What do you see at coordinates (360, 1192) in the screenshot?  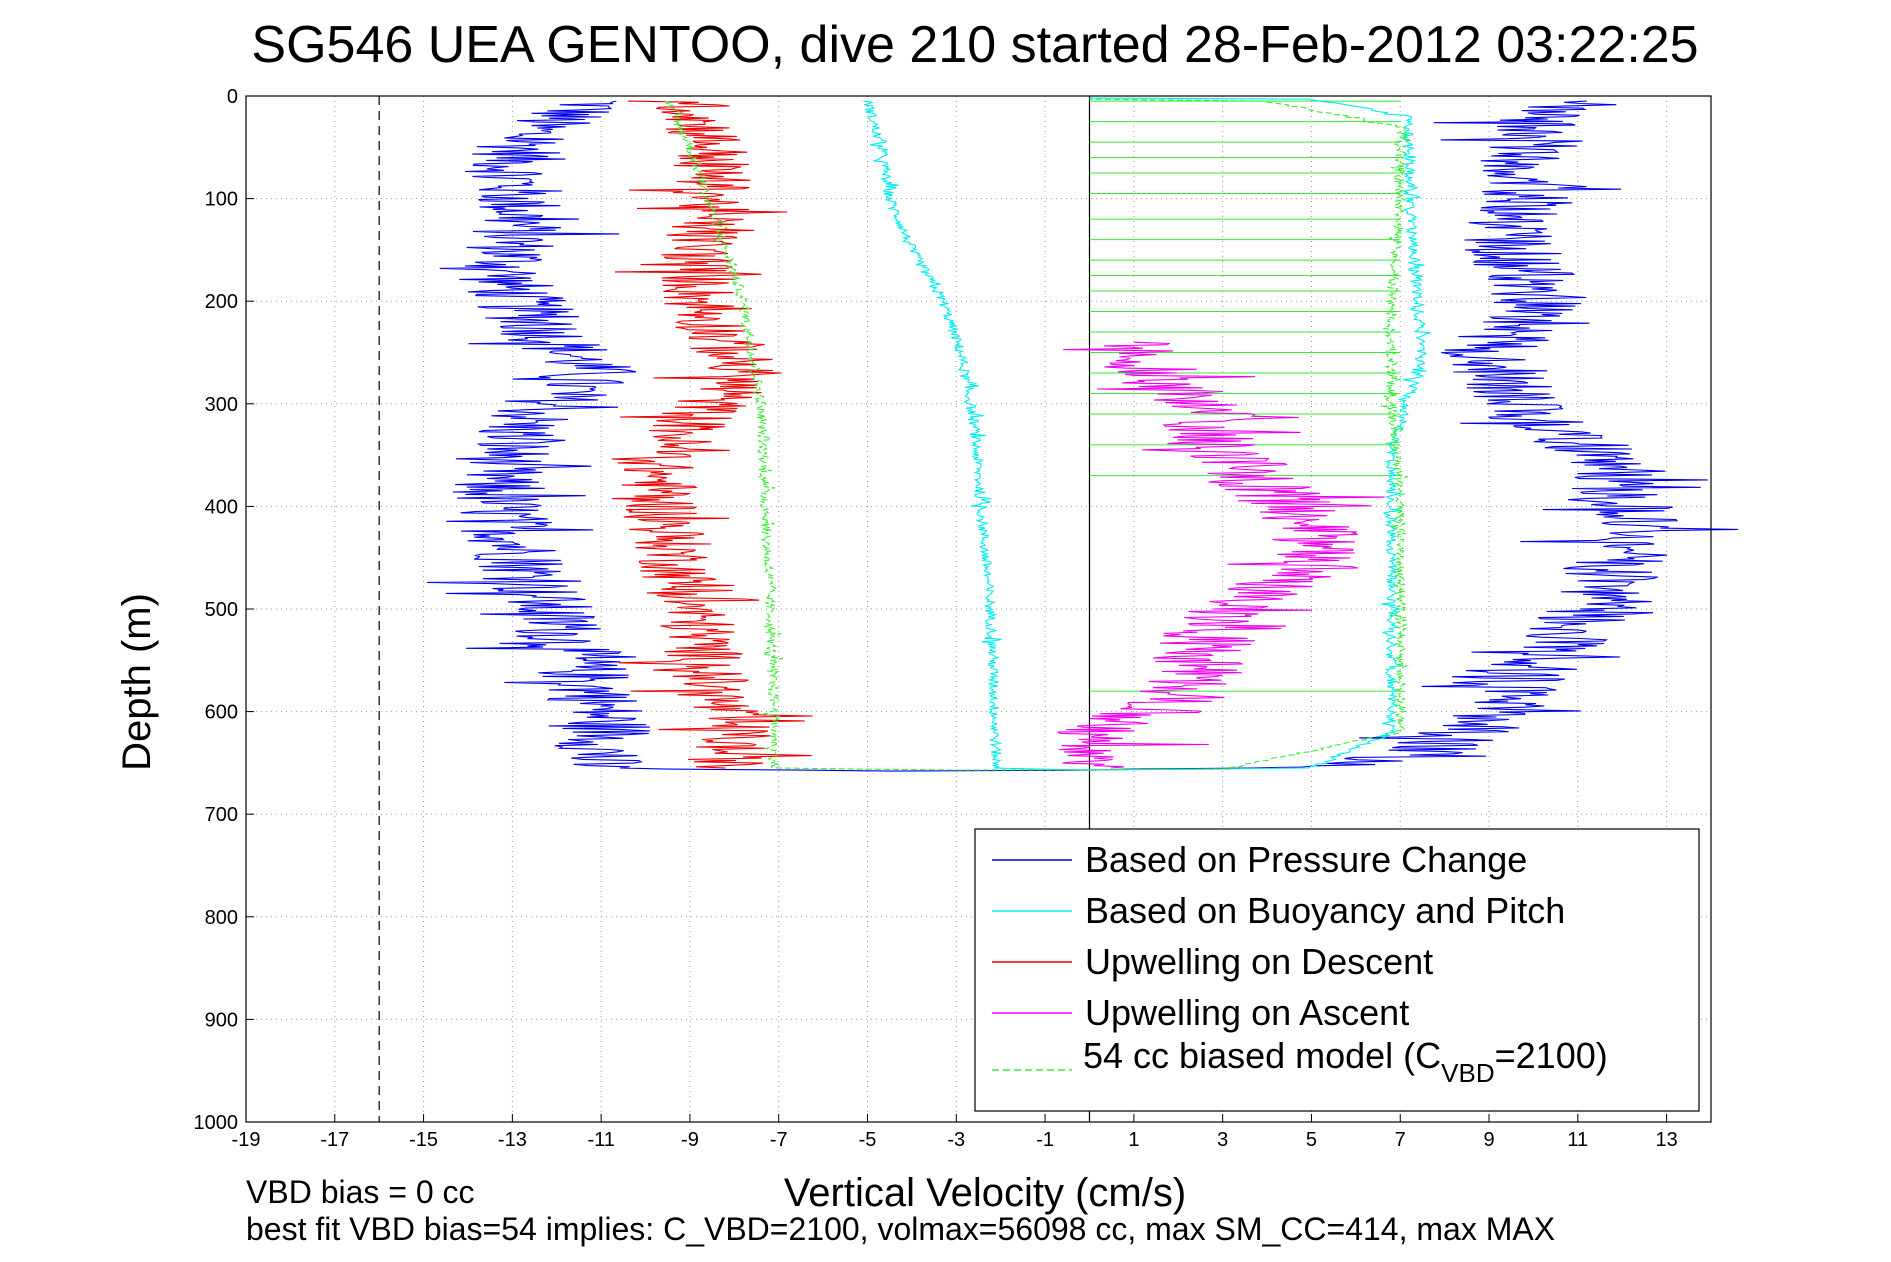 I see `footer-vbd-bias: VBD bias = 0 cc` at bounding box center [360, 1192].